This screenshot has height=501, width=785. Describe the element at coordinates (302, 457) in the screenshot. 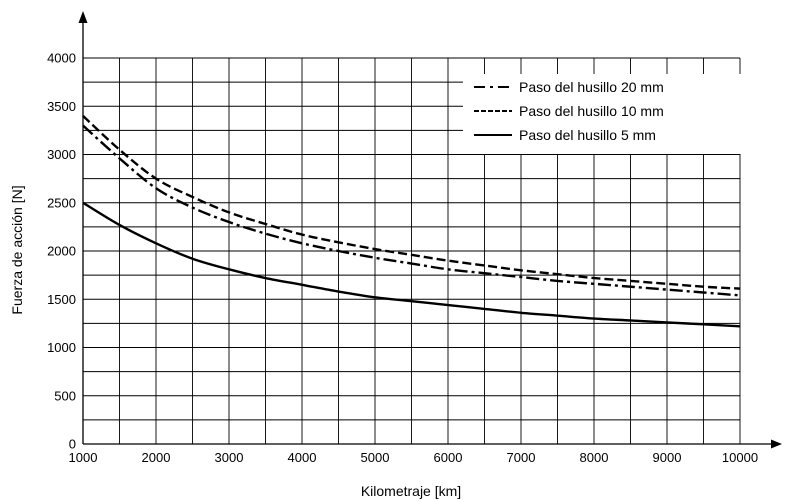

I see `x-tick-label: 4000` at that location.